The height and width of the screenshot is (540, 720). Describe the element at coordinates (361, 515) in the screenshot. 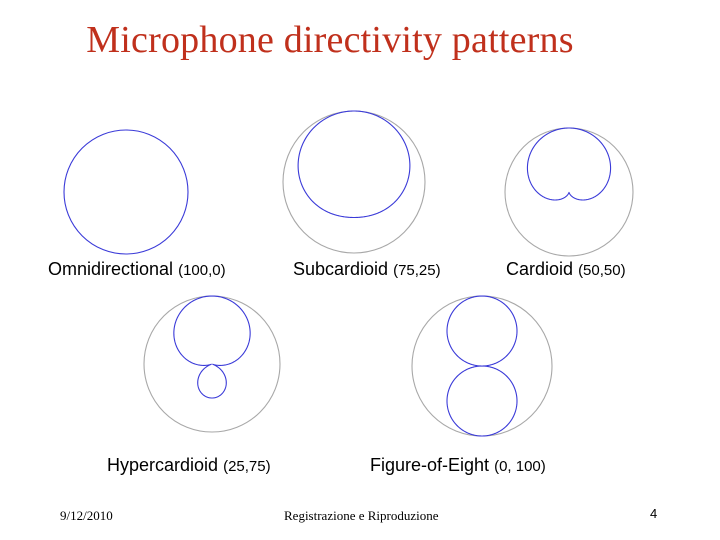

I see `footer-title: Registrazione e Riproduzione` at that location.